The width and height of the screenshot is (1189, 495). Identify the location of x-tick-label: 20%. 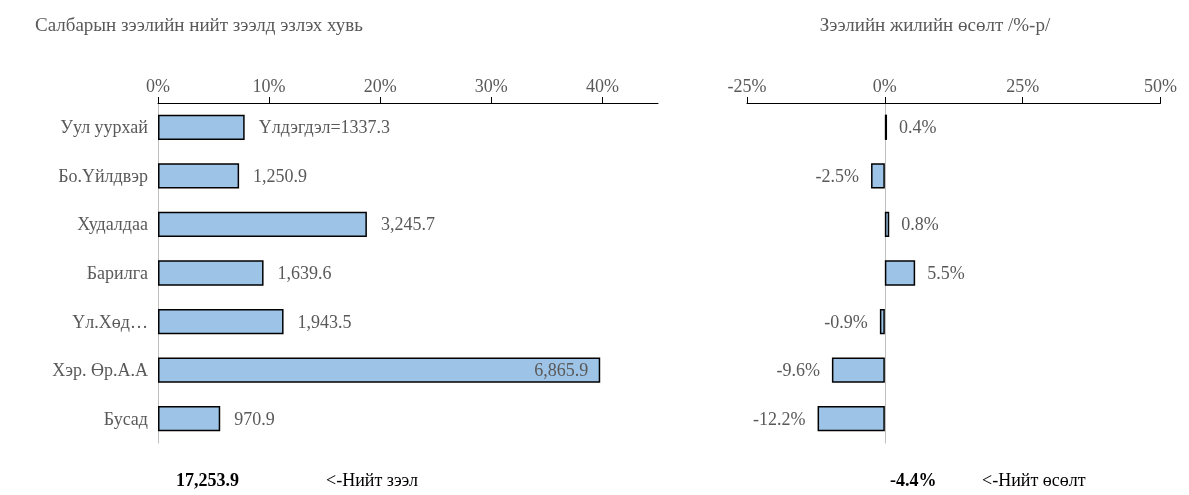
(380, 86).